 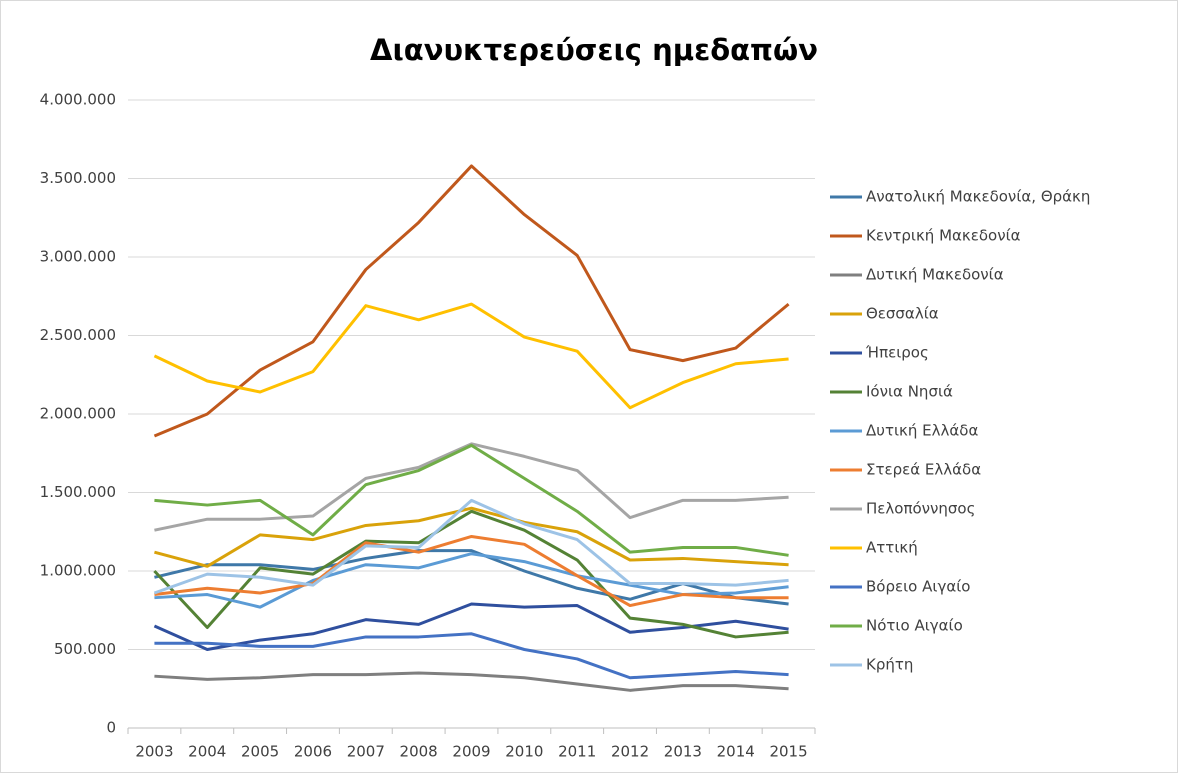 I want to click on y-tick-label: 4.000.000, so click(x=78, y=100).